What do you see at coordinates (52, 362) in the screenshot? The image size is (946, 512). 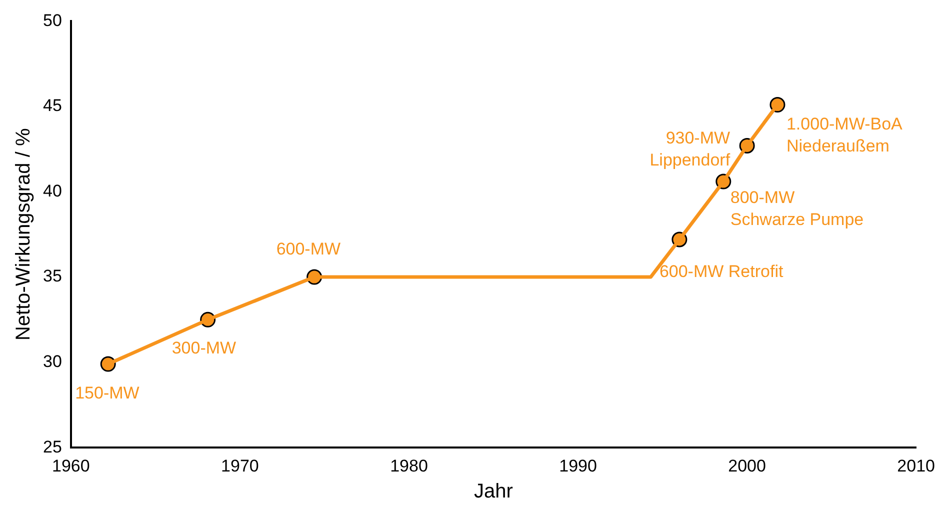 I see `y-tick-label: 30` at bounding box center [52, 362].